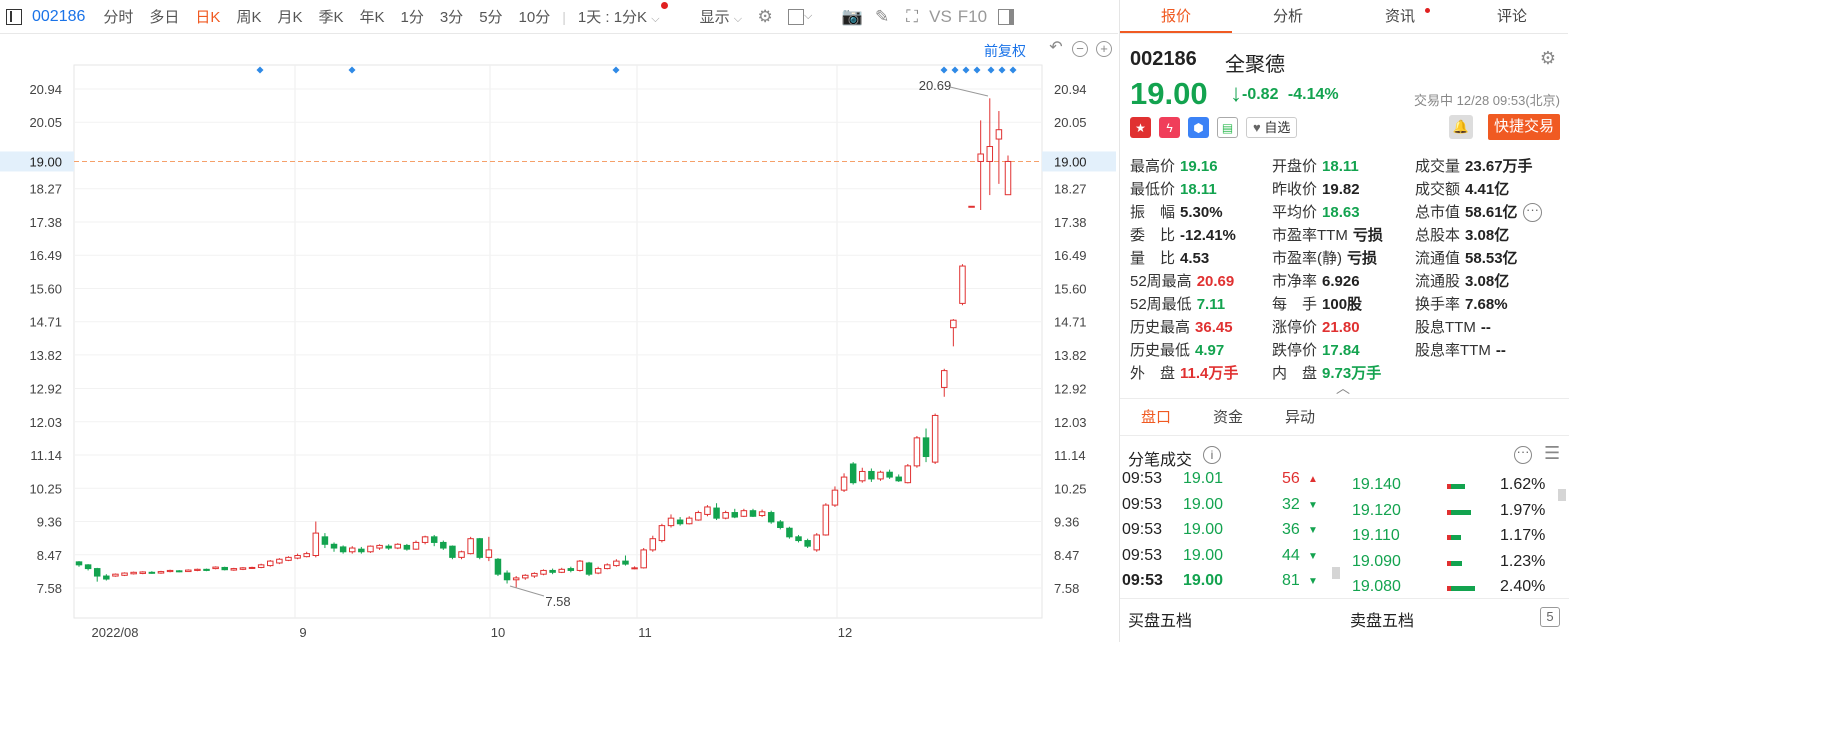 The width and height of the screenshot is (1836, 752). Describe the element at coordinates (1227, 417) in the screenshot. I see `subtab-1: 资金` at that location.